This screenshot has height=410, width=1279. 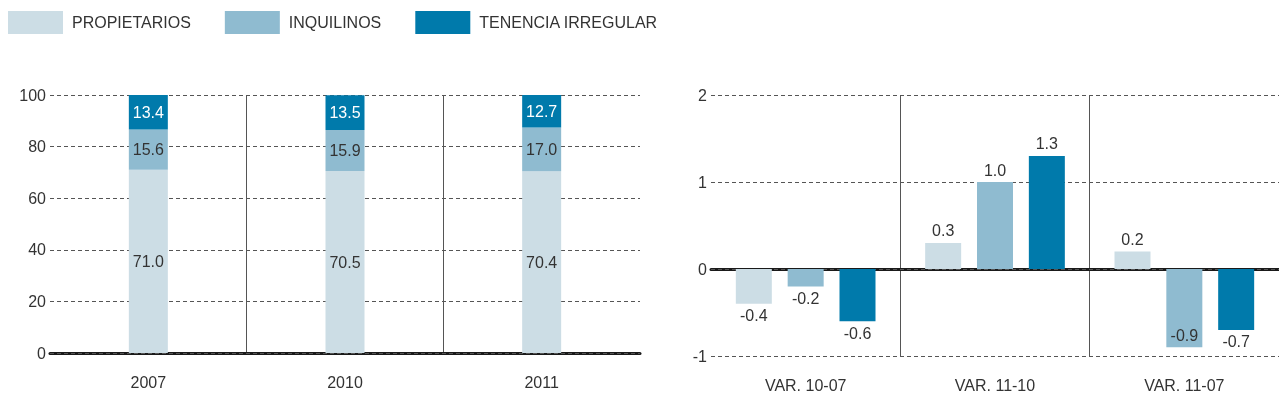 I want to click on legend-label: TENENCIA IRREGULAR, so click(x=568, y=22).